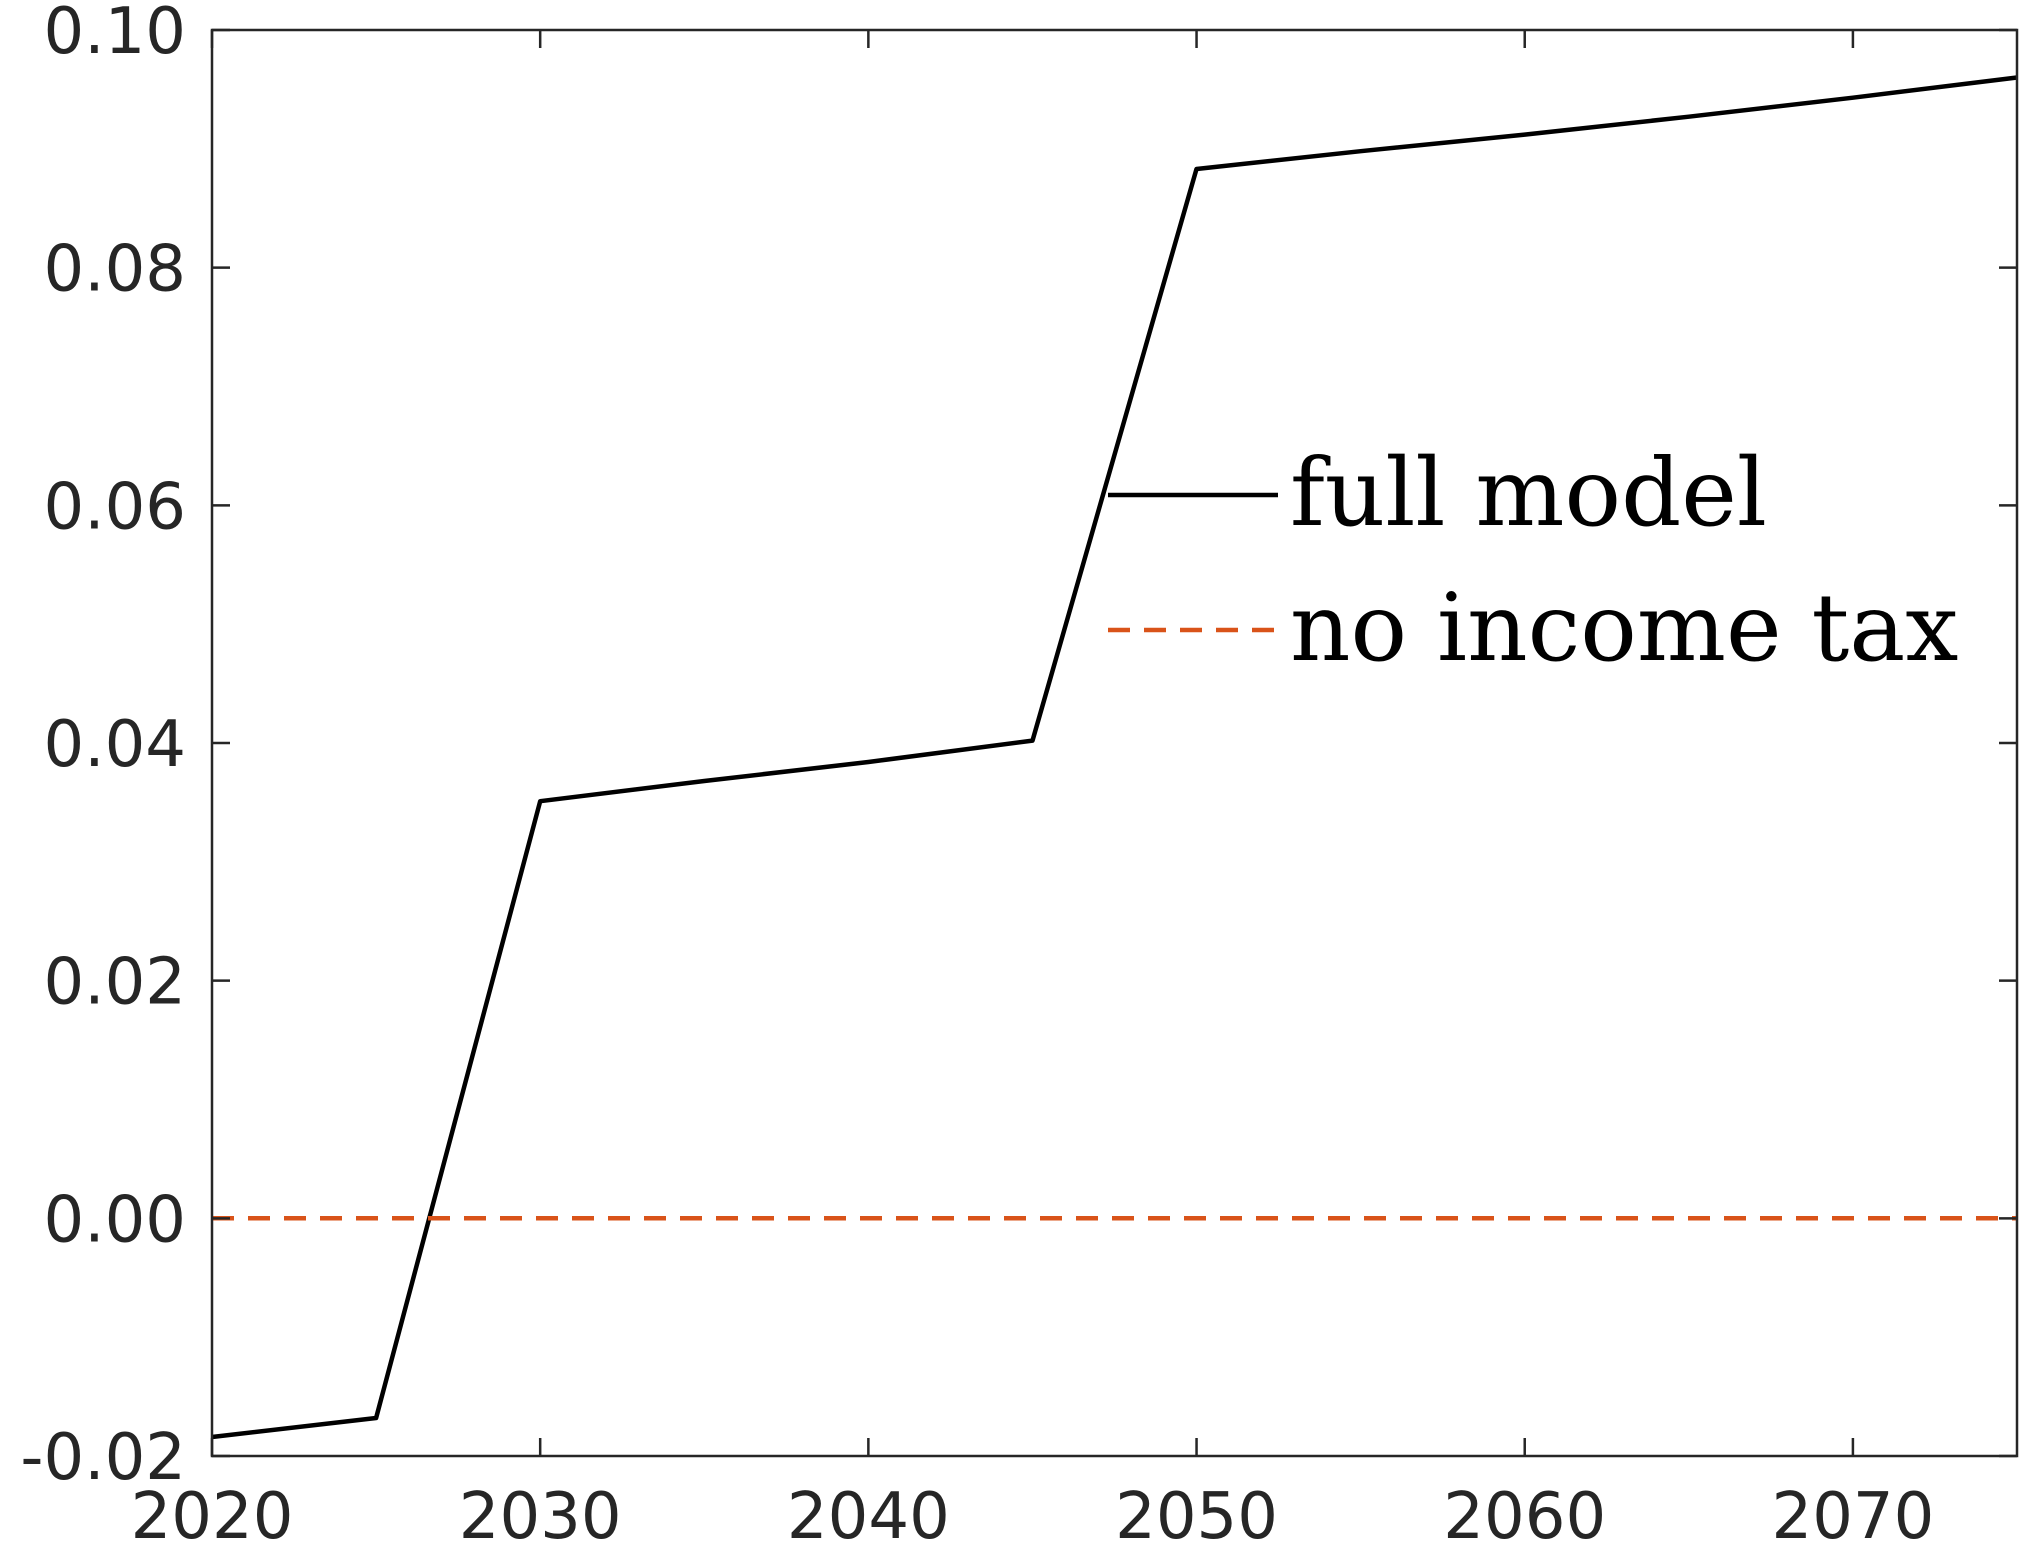 The width and height of the screenshot is (2022, 1554). Describe the element at coordinates (1196, 1517) in the screenshot. I see `x-tick-label: 2050` at that location.